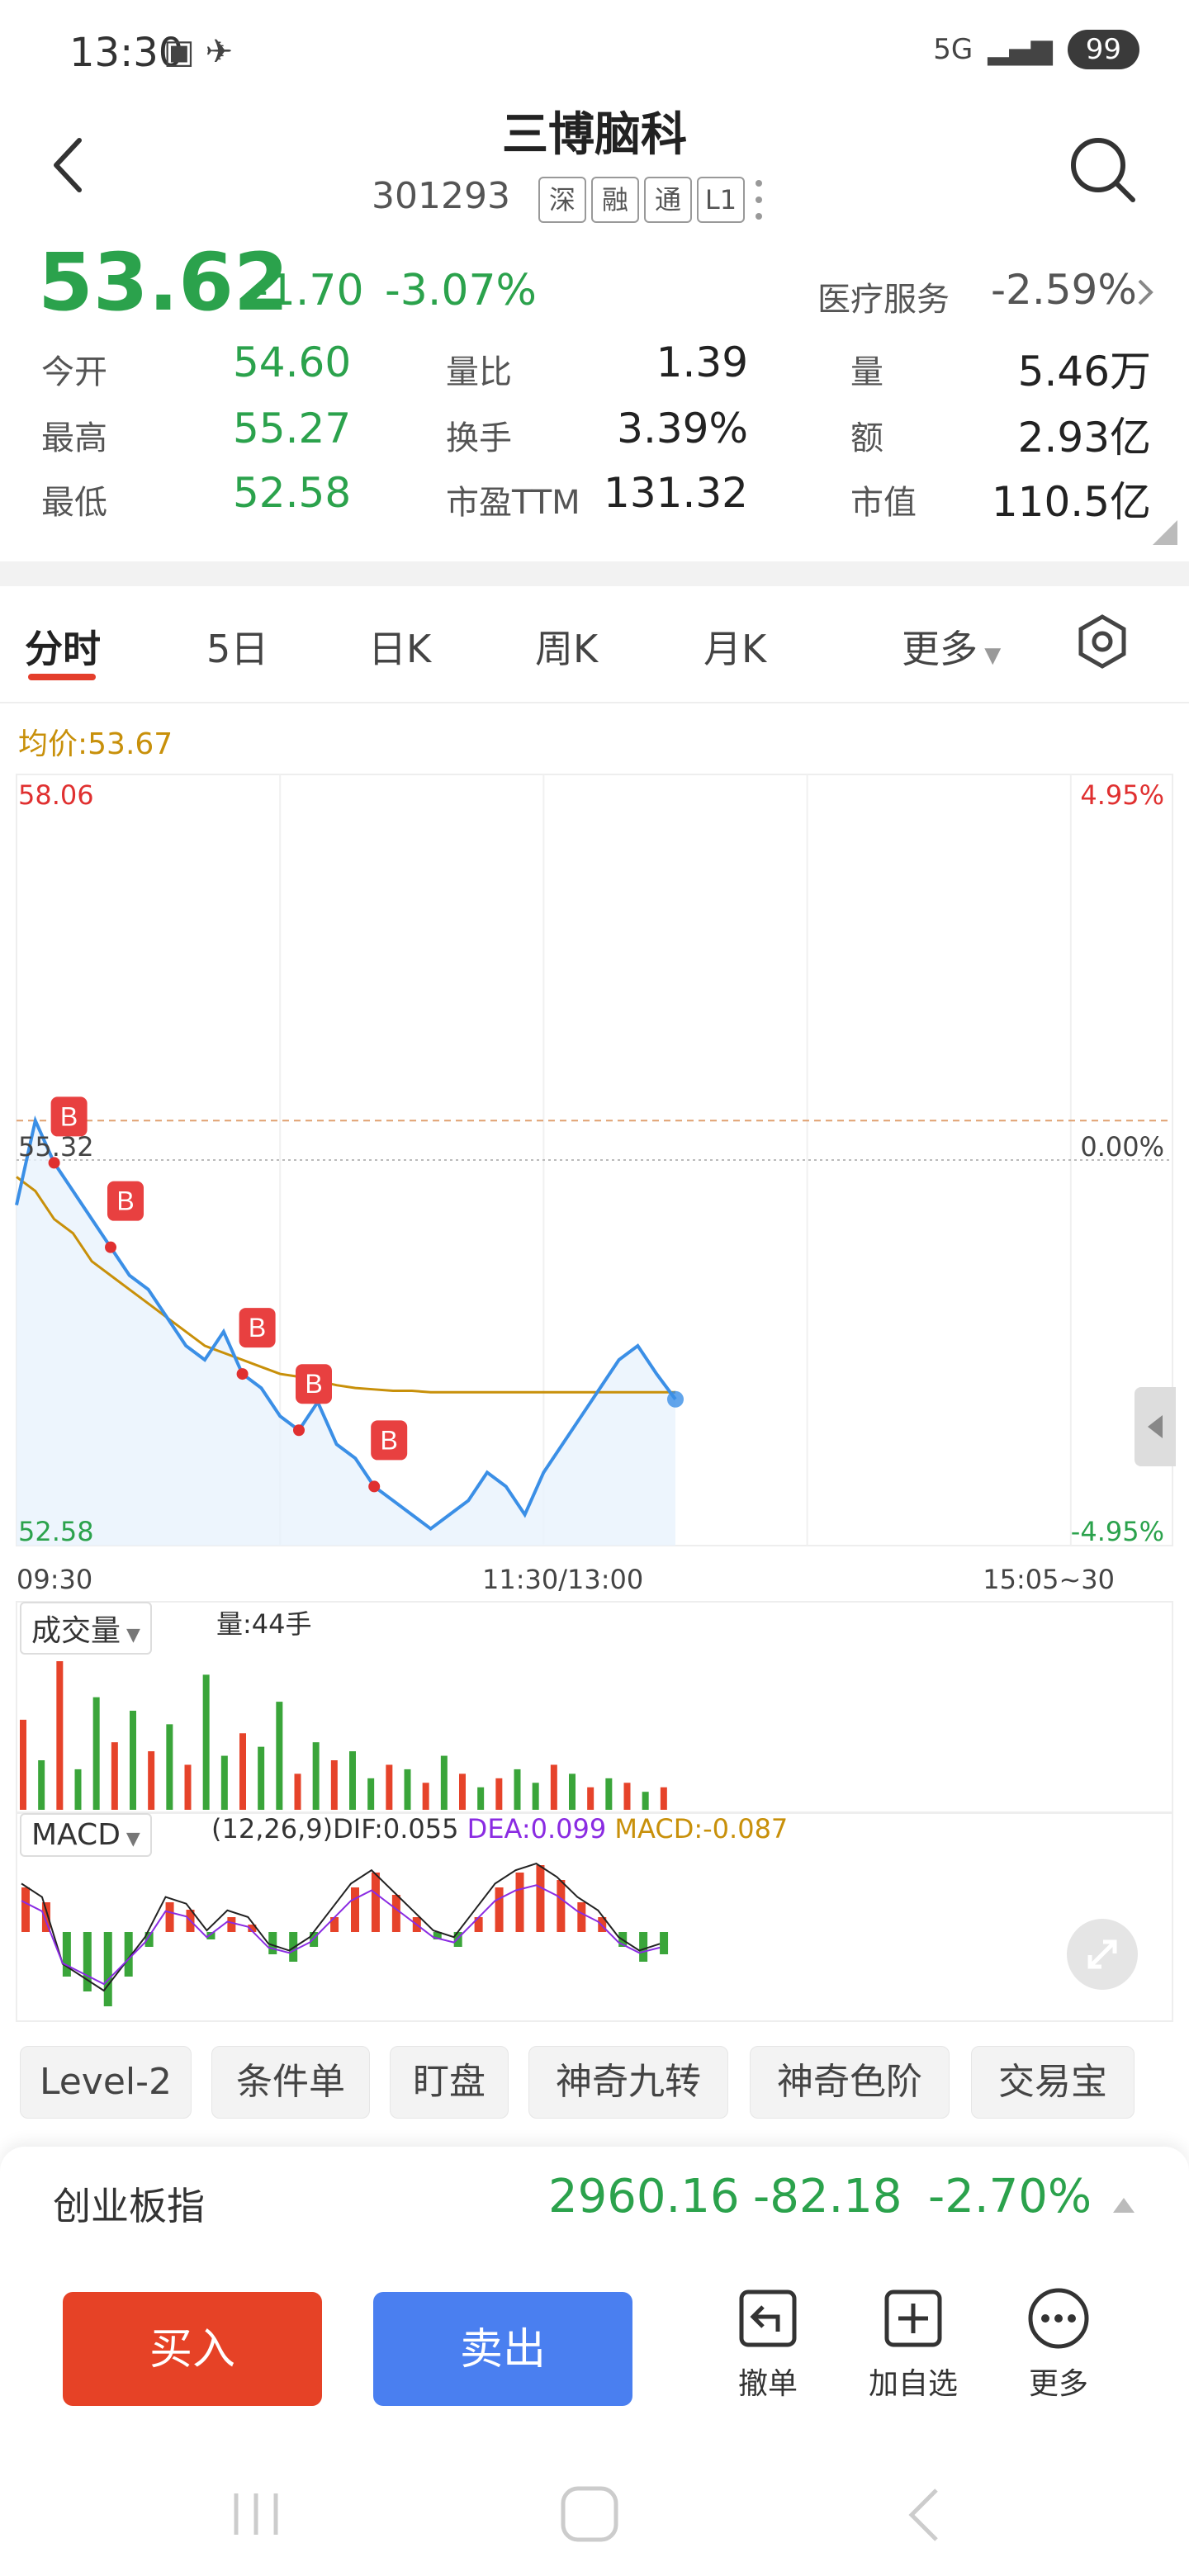  Describe the element at coordinates (56, 1531) in the screenshot. I see `y-axis-bottom: 52.58` at that location.